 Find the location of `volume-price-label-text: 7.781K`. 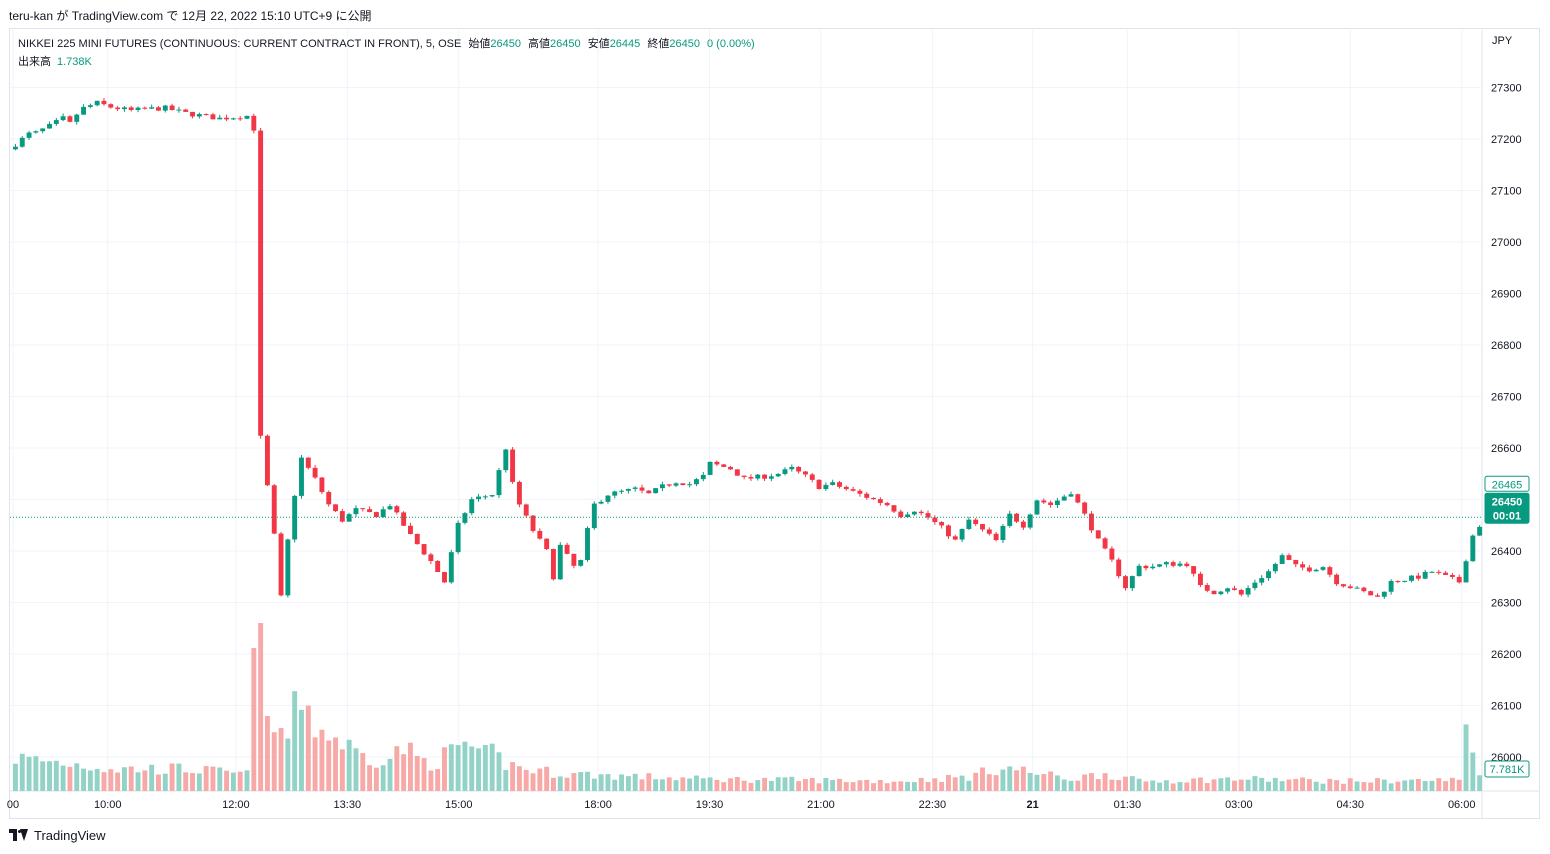

volume-price-label-text: 7.781K is located at coordinates (1508, 770).